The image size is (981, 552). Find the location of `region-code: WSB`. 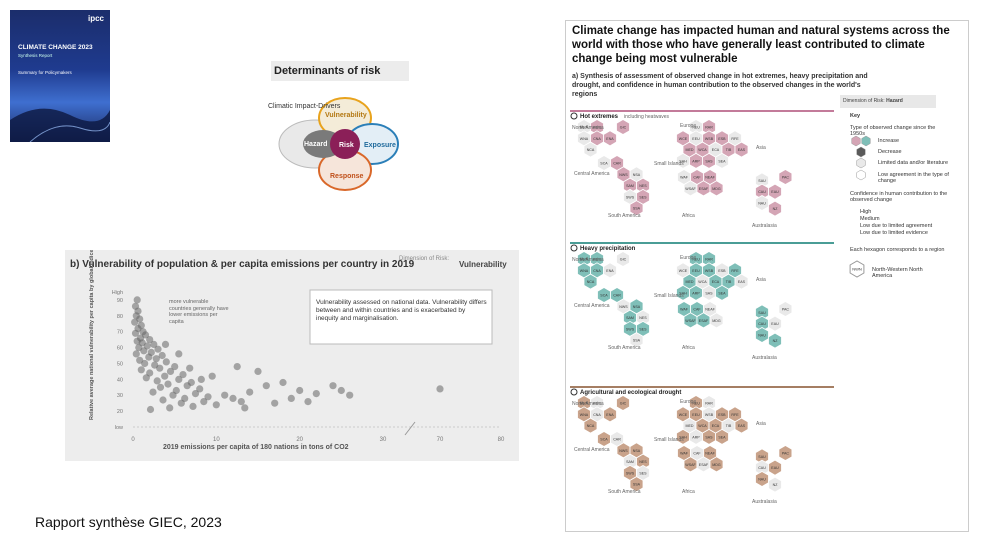

region-code: WSB is located at coordinates (709, 139).